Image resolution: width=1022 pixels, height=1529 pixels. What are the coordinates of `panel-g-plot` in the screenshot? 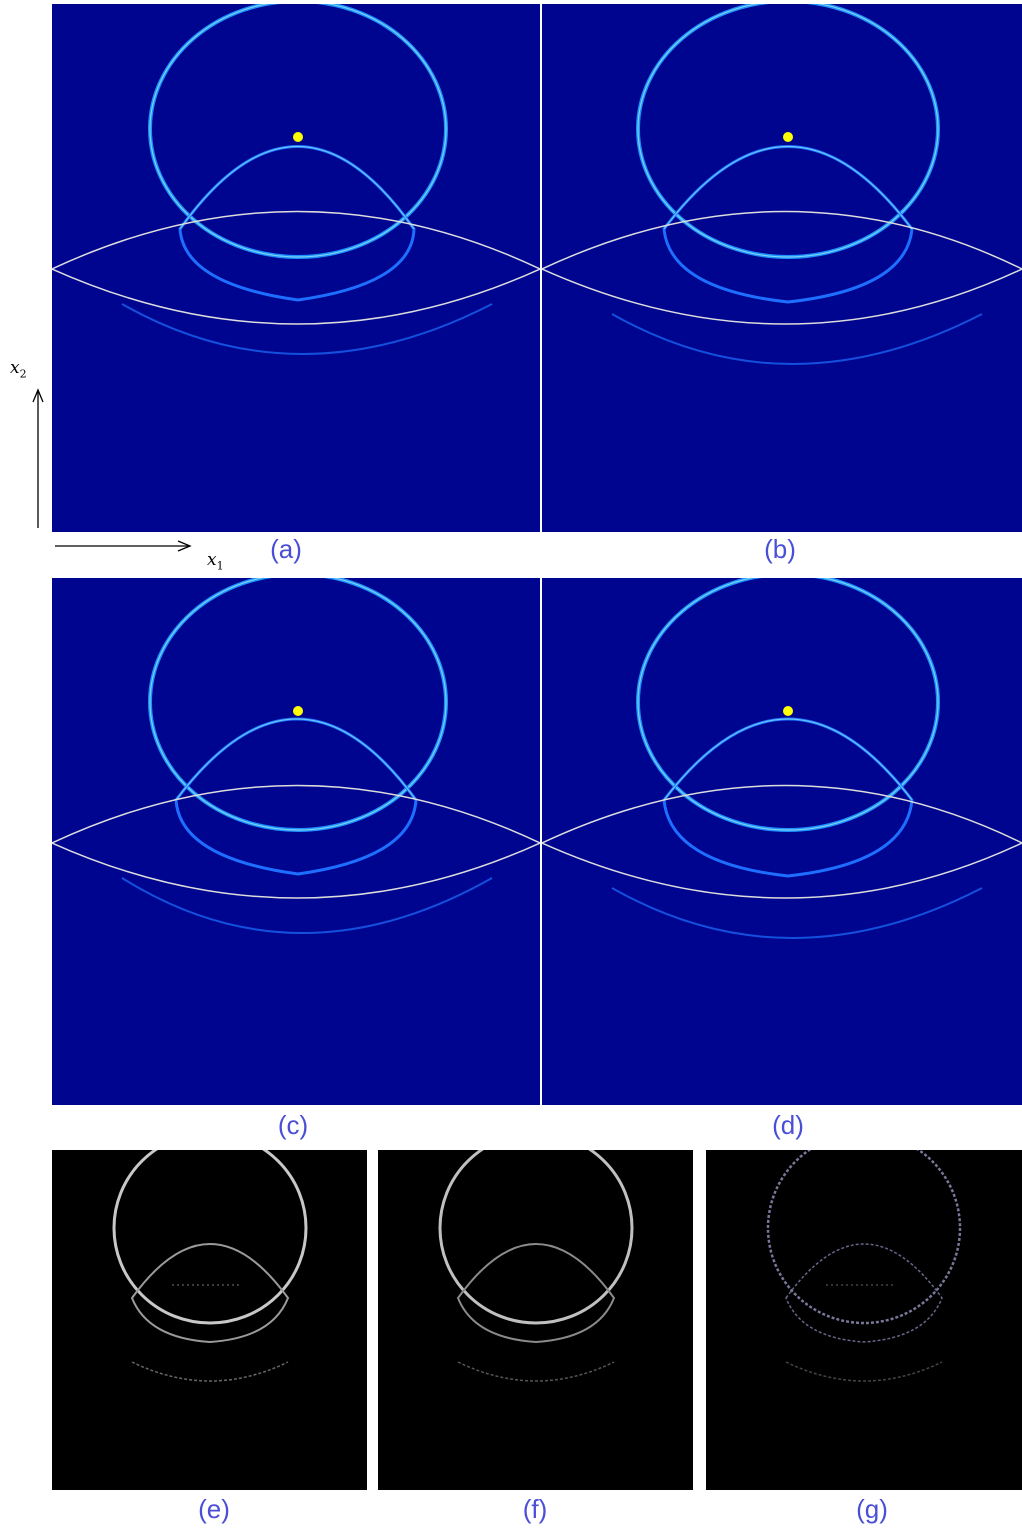 It's located at (864, 1266).